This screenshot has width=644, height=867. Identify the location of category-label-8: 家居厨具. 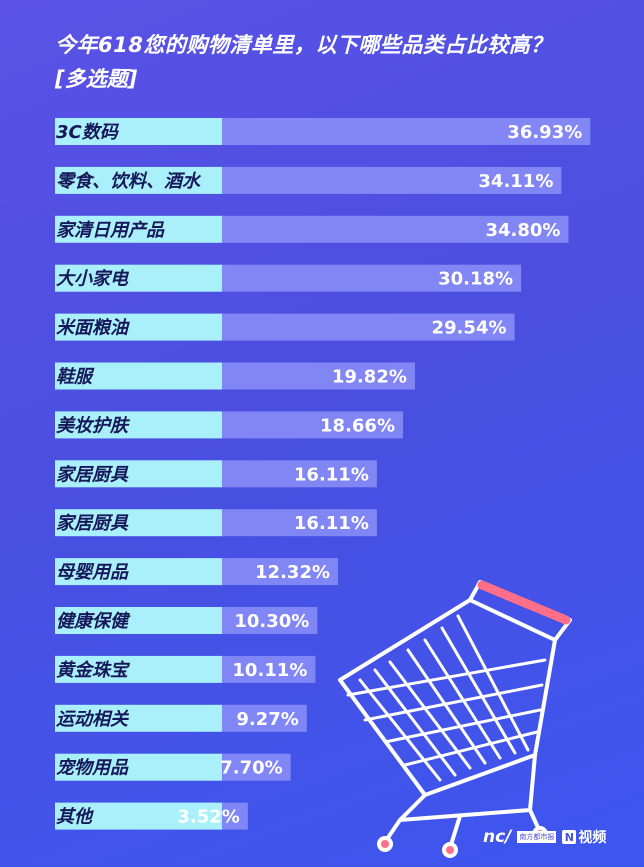
(92, 523).